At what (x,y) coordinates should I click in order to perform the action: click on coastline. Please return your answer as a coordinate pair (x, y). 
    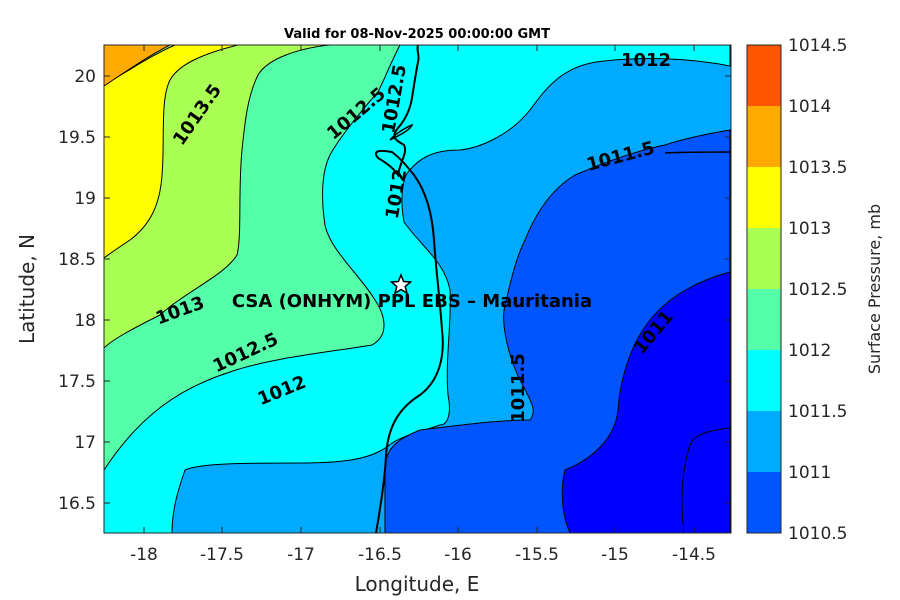
    Looking at the image, I should click on (409, 289).